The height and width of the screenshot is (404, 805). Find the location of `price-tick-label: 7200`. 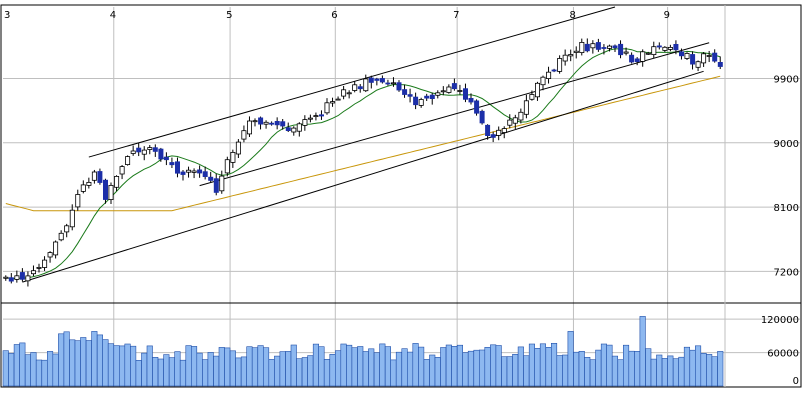

price-tick-label: 7200 is located at coordinates (786, 272).